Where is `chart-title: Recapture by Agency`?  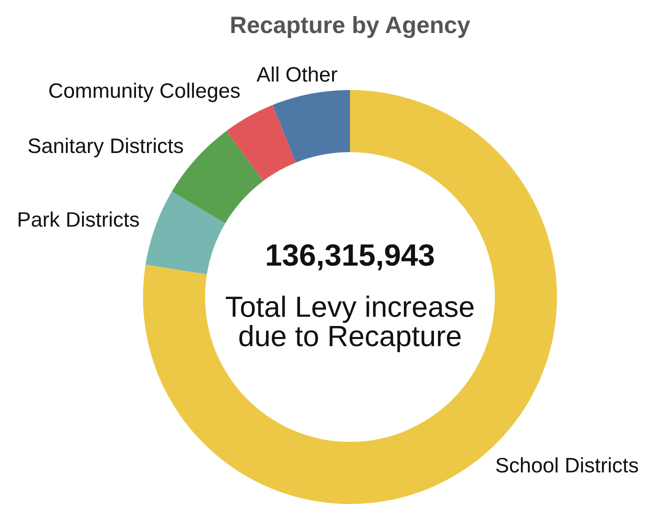 chart-title: Recapture by Agency is located at coordinates (350, 27).